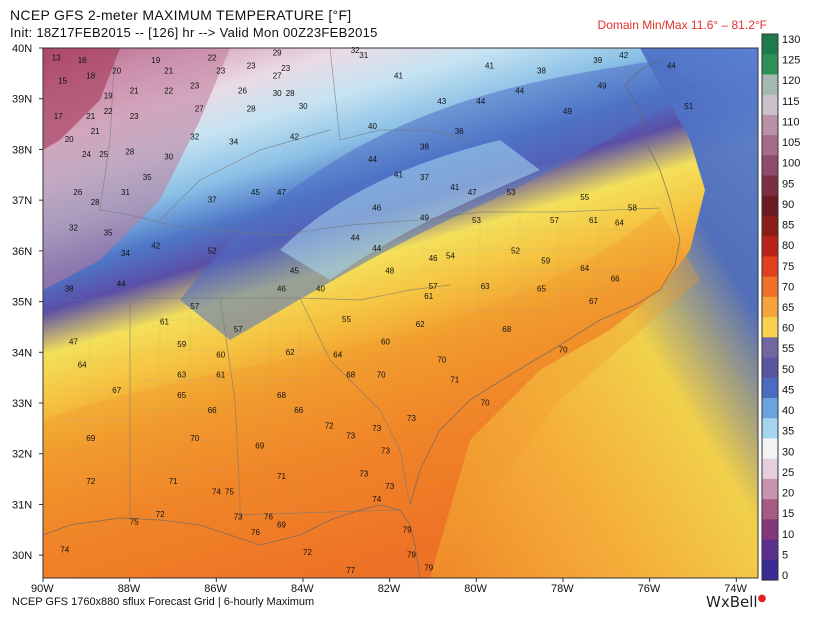 The width and height of the screenshot is (829, 626). Describe the element at coordinates (788, 267) in the screenshot. I see `colorbar-tick-label: 75` at that location.